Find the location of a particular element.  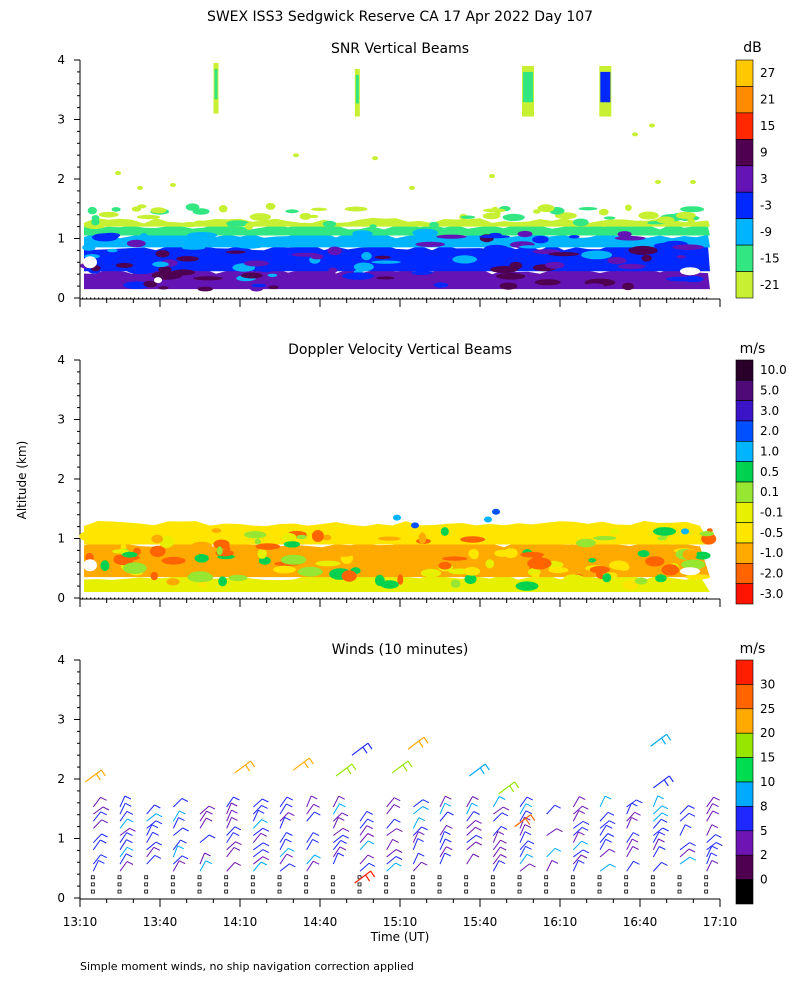

winds-colorbar-unit: m/s is located at coordinates (753, 649).